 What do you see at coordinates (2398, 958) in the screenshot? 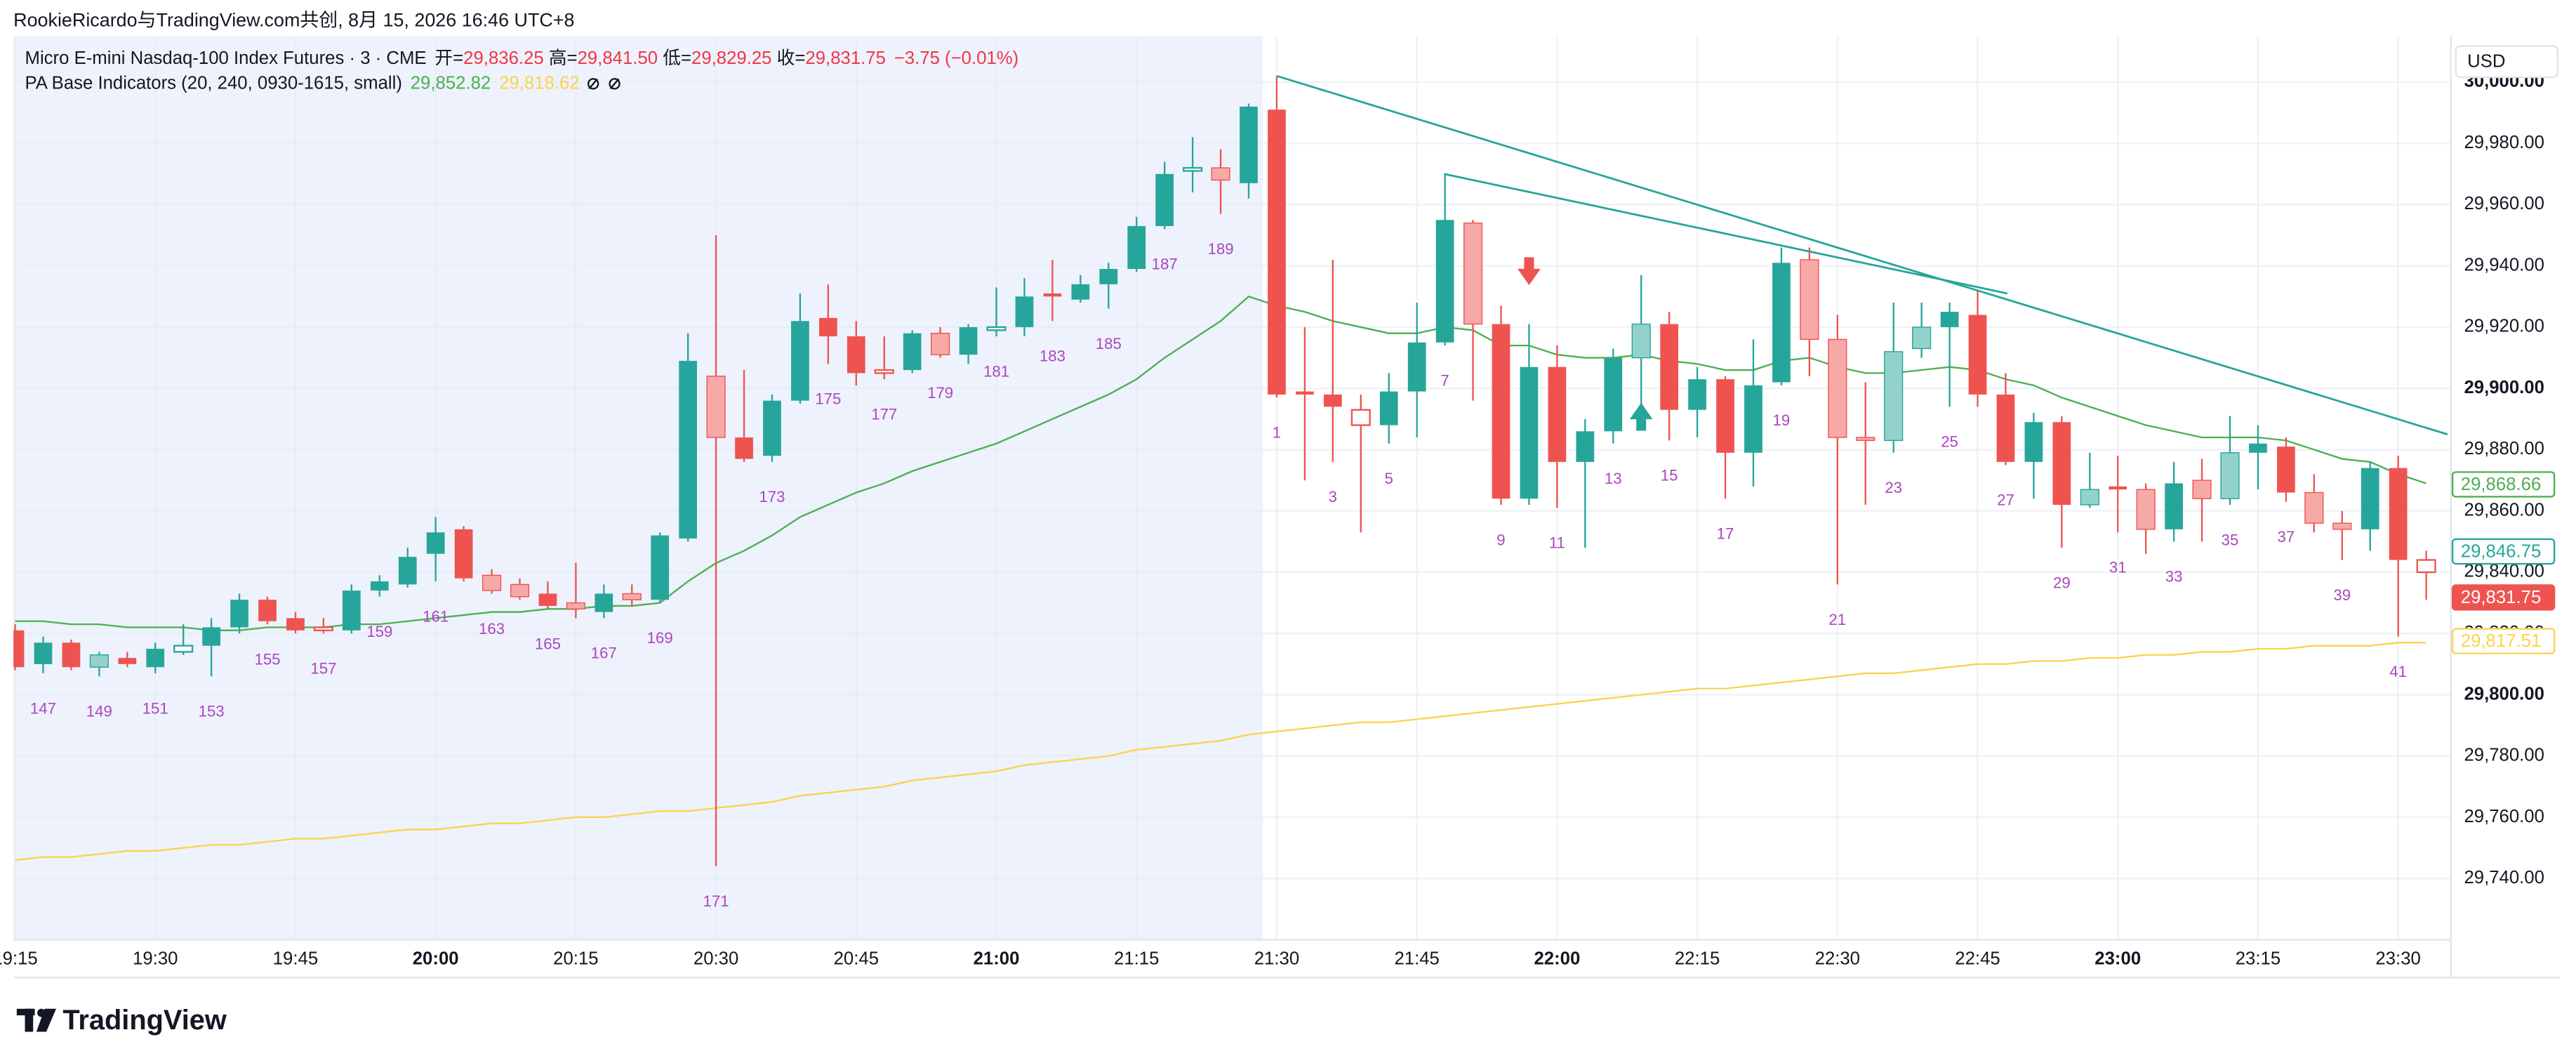
I see `x-tick-label: 23:30` at bounding box center [2398, 958].